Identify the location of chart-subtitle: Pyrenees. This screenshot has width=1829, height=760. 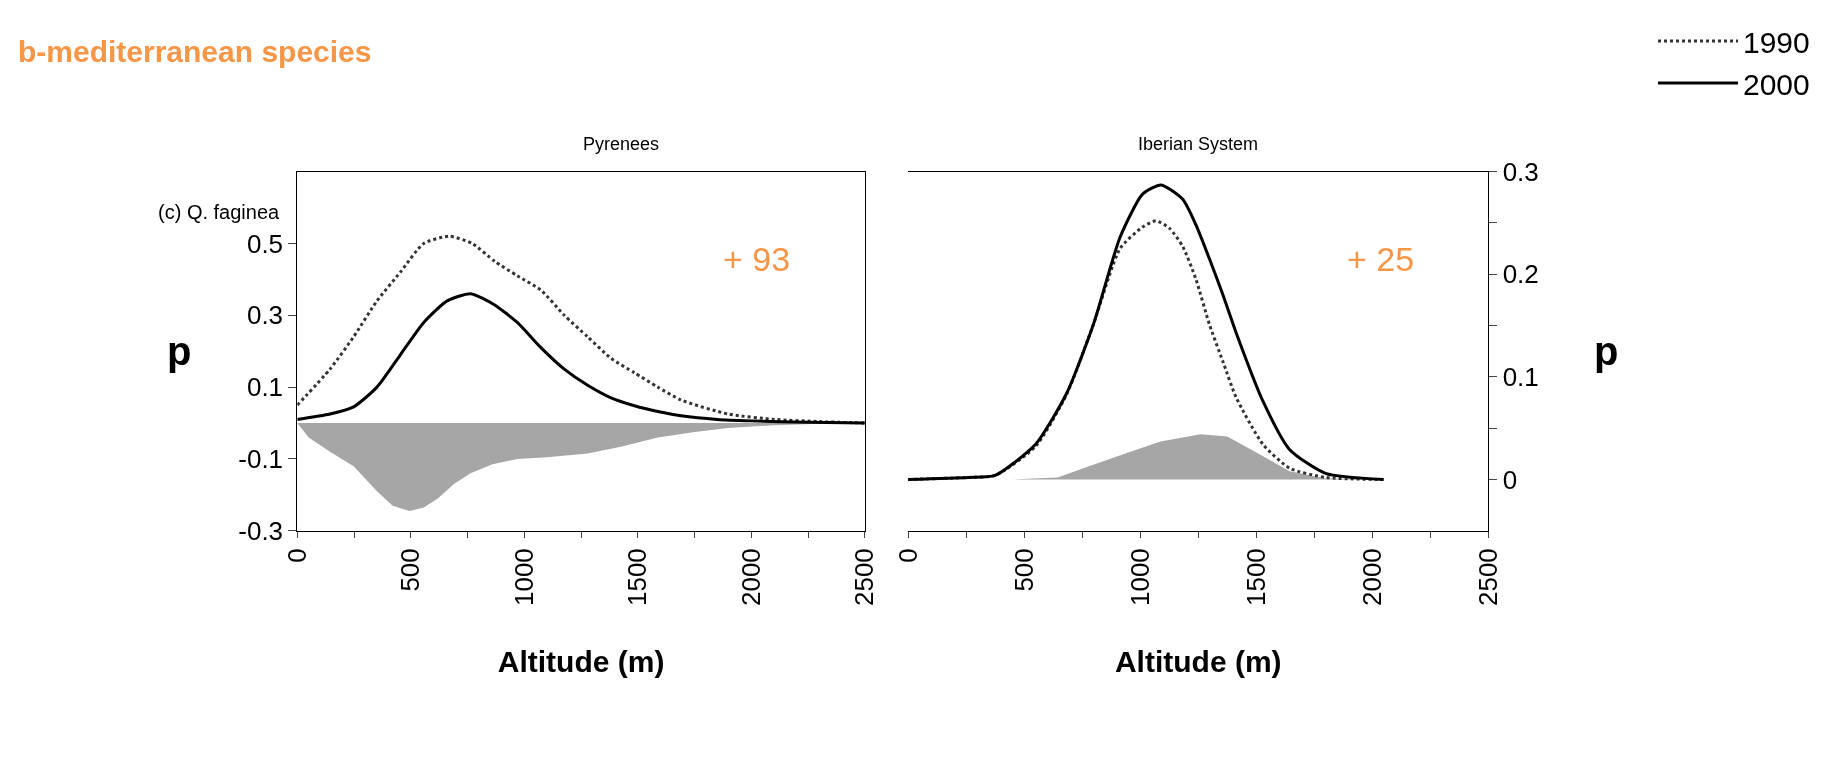
(621, 144).